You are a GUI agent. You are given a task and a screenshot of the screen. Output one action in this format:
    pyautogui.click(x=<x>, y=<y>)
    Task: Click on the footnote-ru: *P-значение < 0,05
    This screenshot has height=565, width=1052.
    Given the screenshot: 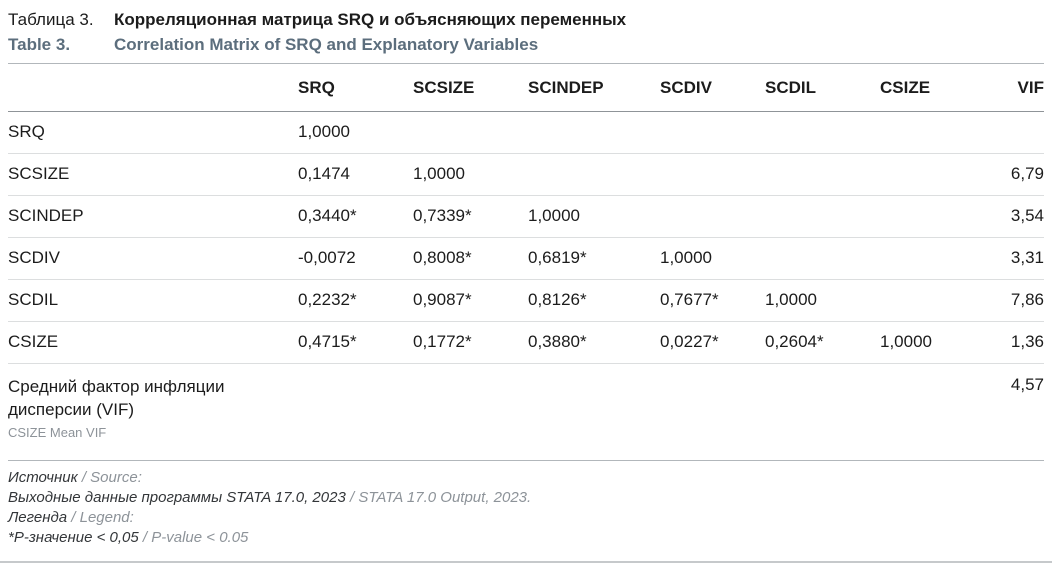 What is the action you would take?
    pyautogui.click(x=73, y=537)
    